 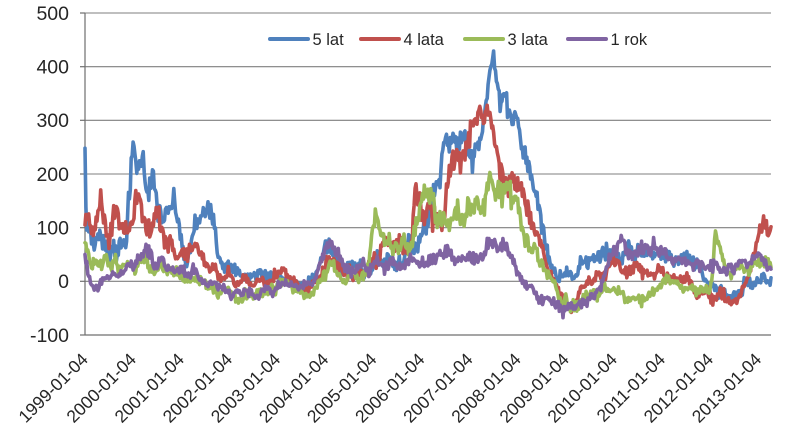 What do you see at coordinates (424, 40) in the screenshot?
I see `svg-text: 4 lata` at bounding box center [424, 40].